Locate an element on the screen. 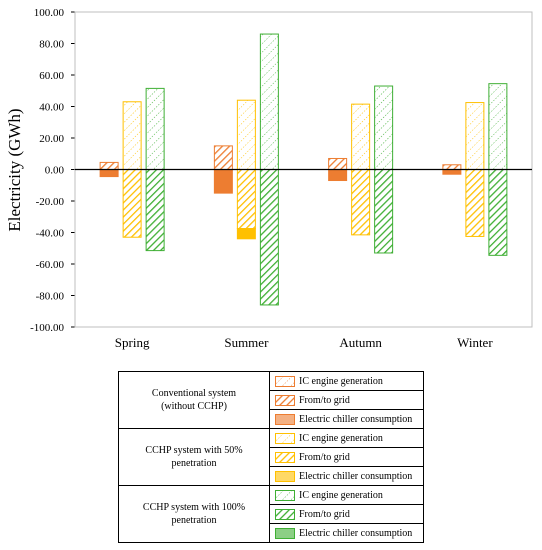 This screenshot has width=542, height=550. bar-summer-system1-solid is located at coordinates (246, 234).